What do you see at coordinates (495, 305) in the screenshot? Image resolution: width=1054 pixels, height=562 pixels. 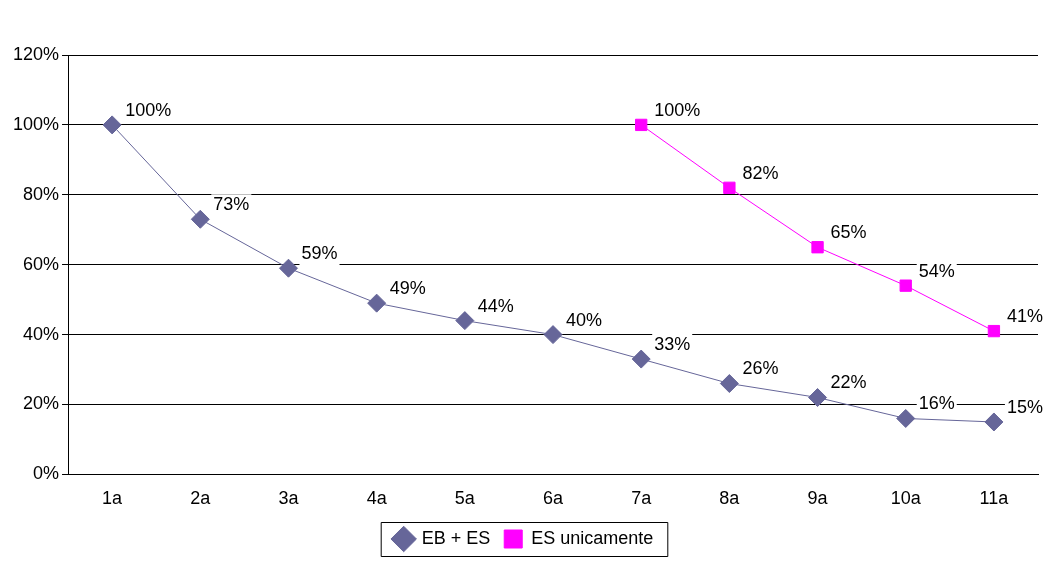 I see `data-label: 44%` at bounding box center [495, 305].